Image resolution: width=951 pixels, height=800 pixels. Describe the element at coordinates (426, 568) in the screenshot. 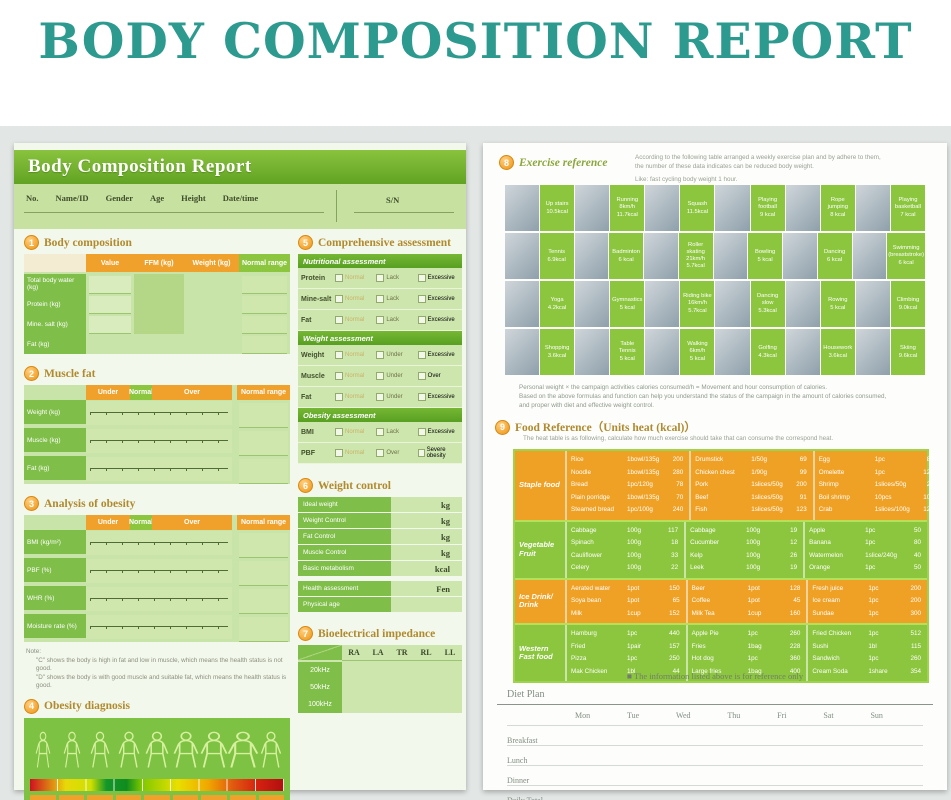

I see `weight-control-value-cell: kcal` at that location.